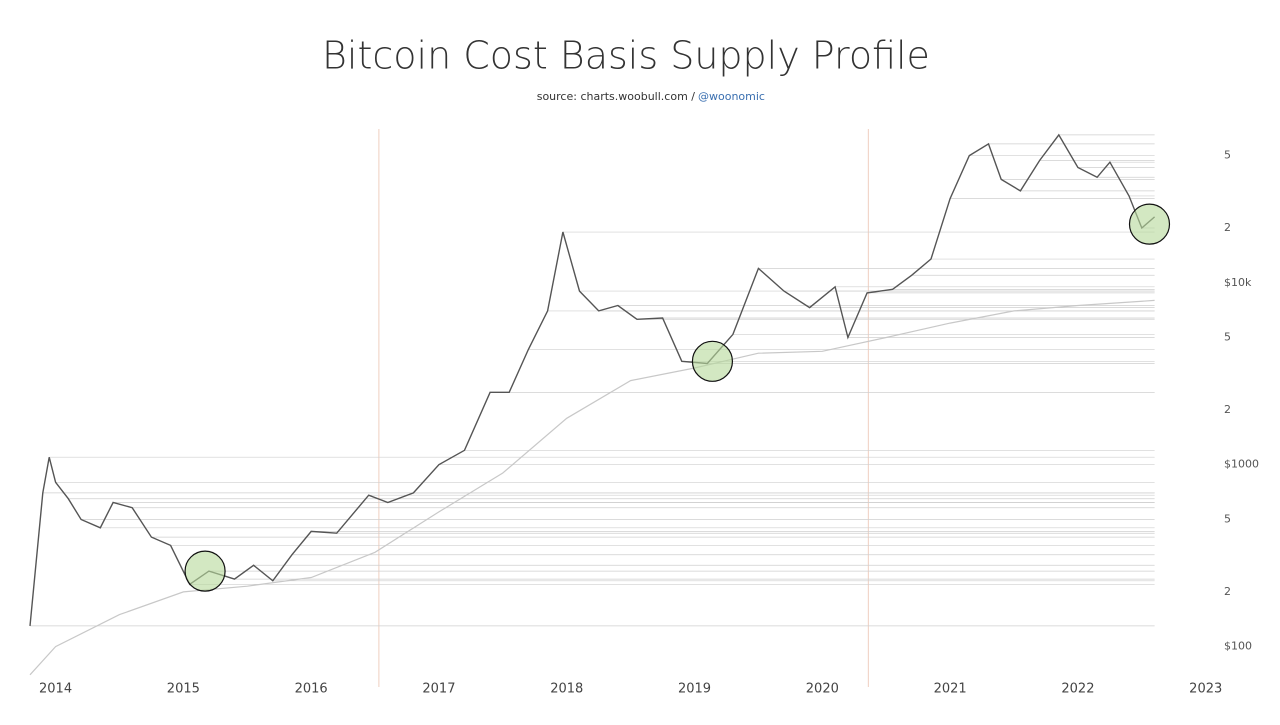  What do you see at coordinates (731, 96) in the screenshot?
I see `subtitle-handle: @woonomic` at bounding box center [731, 96].